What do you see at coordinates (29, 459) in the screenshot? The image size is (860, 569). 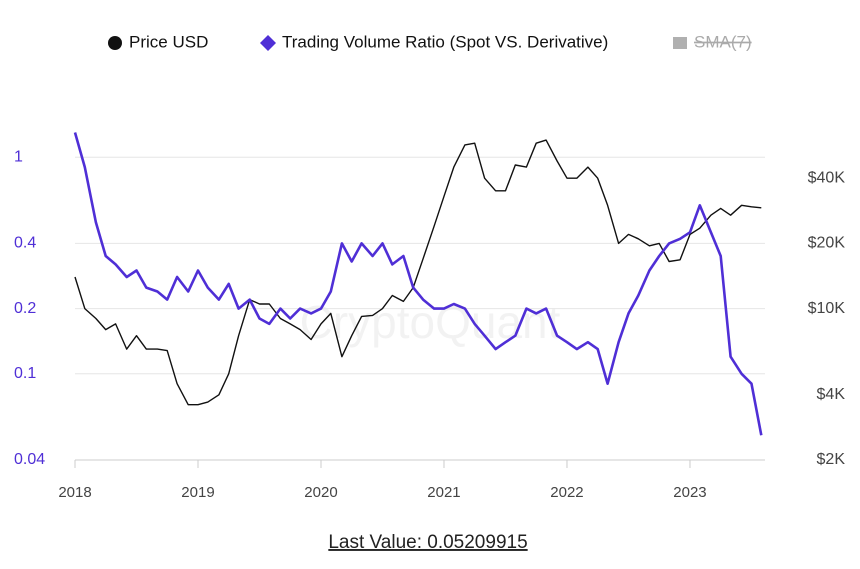 I see `y-tick-label: 0.04` at bounding box center [29, 459].